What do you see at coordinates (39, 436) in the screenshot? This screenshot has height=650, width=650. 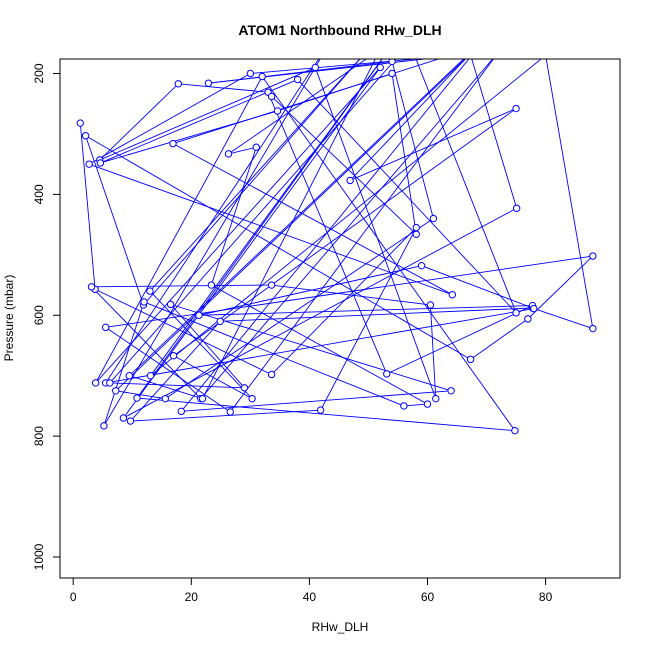 I see `y-tick-label: 800` at bounding box center [39, 436].